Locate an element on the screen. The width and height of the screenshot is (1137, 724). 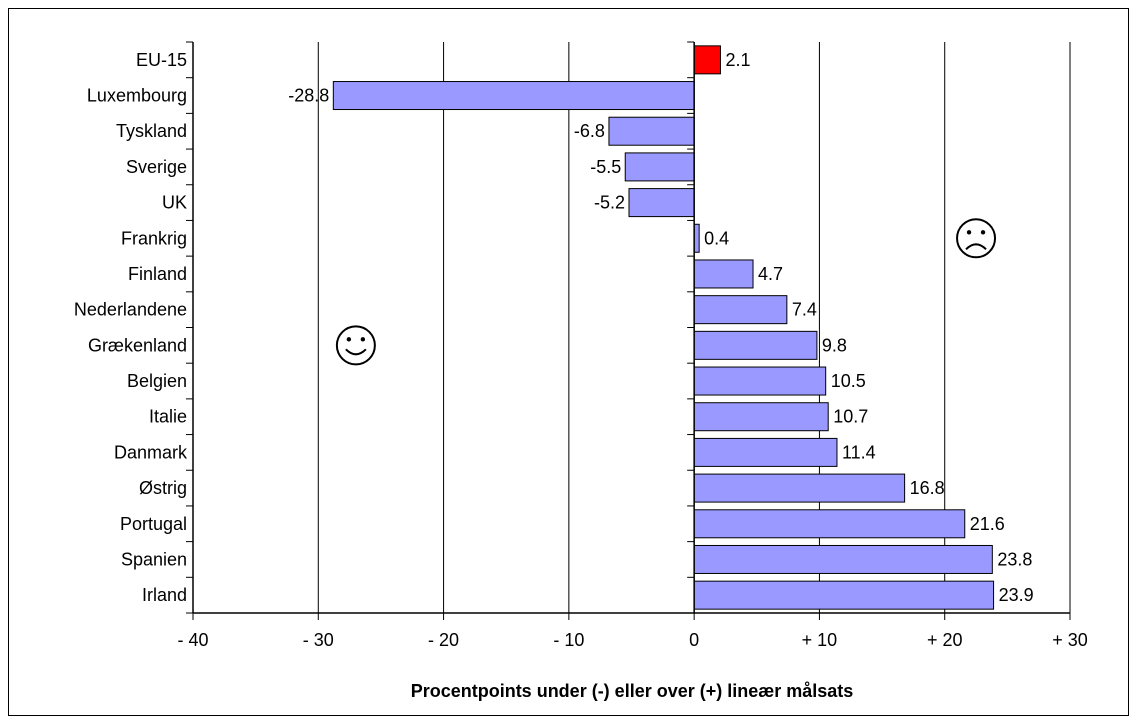
category-label: Tyskland is located at coordinates (151, 131).